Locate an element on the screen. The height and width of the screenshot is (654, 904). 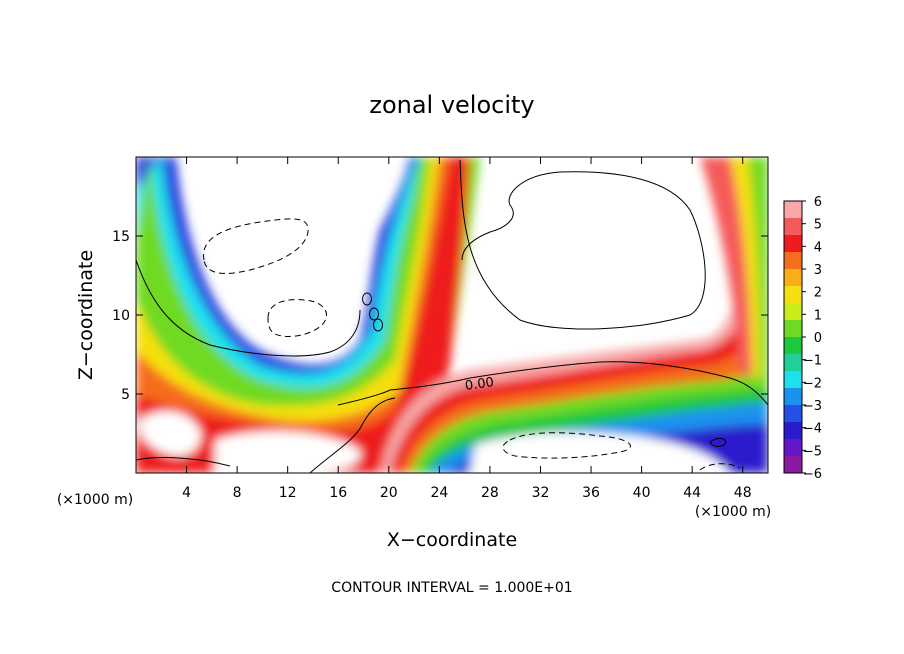
colorbar-label: −4 is located at coordinates (812, 429).